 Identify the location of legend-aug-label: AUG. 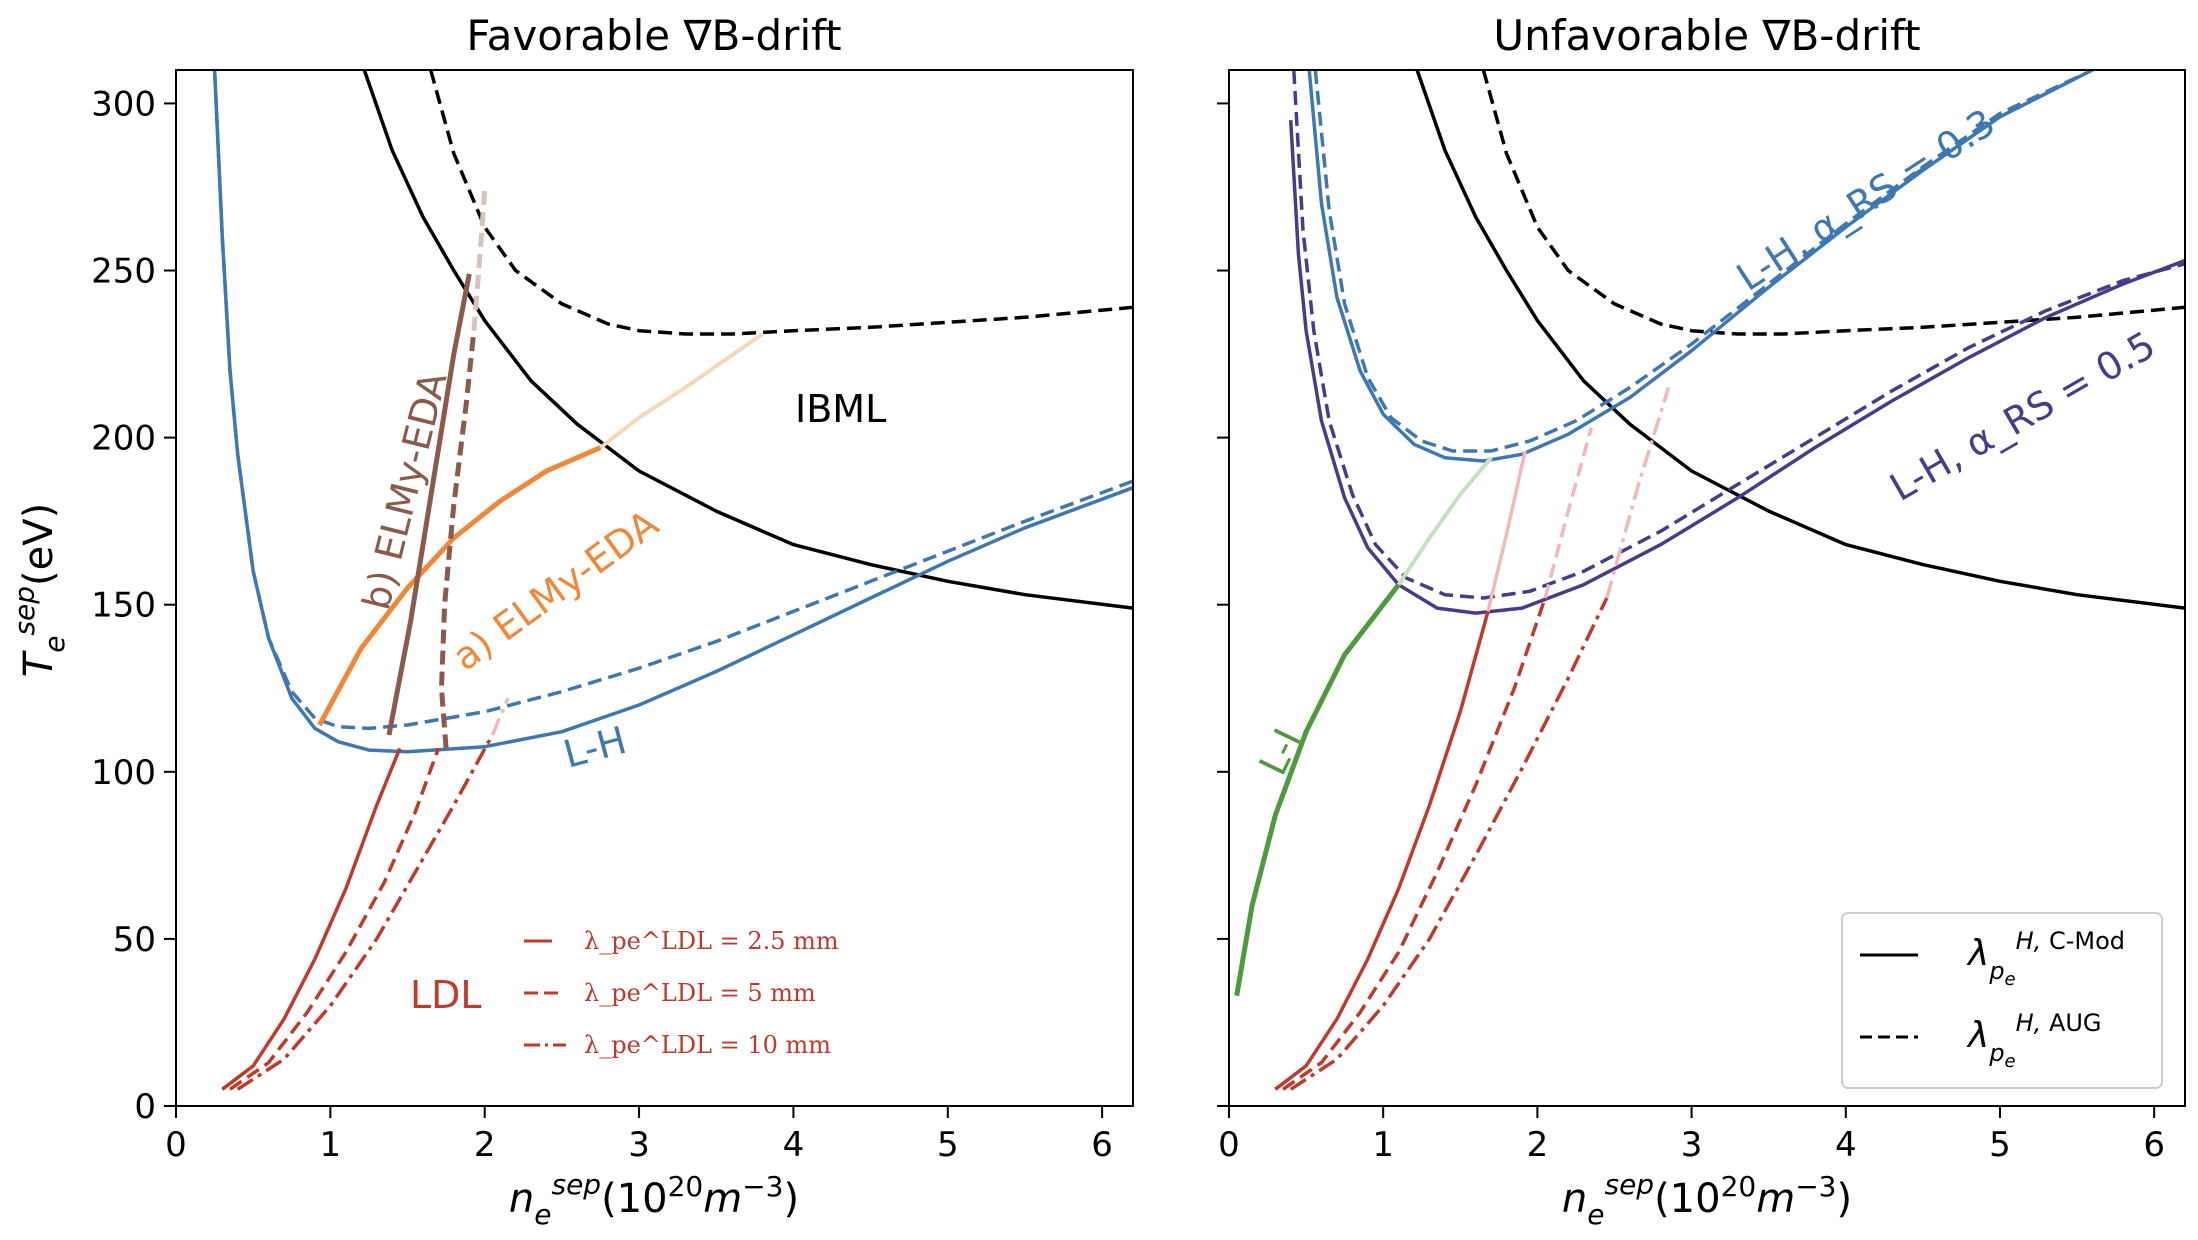
(2075, 1023).